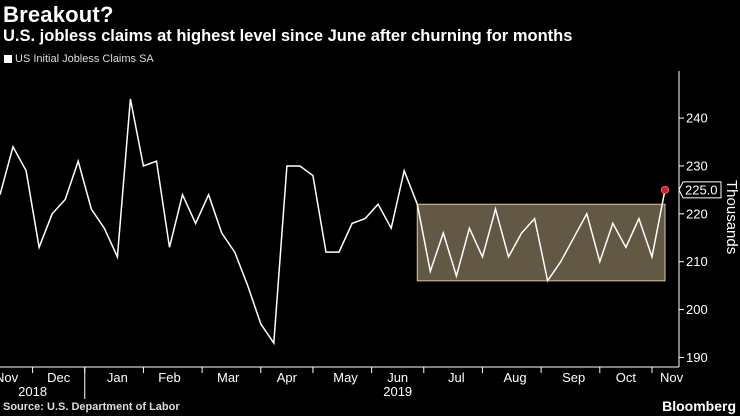  What do you see at coordinates (8, 59) in the screenshot?
I see `legend-swatch-icon` at bounding box center [8, 59].